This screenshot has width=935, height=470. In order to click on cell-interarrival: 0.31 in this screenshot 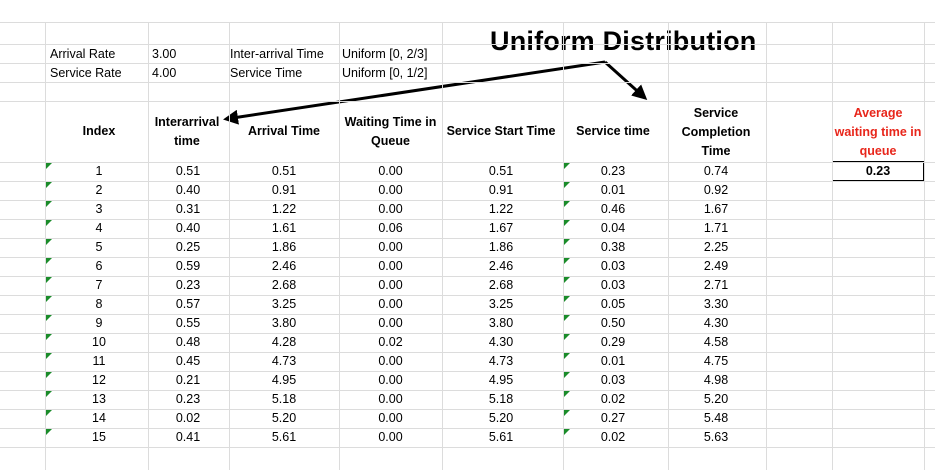, I will do `click(188, 209)`.